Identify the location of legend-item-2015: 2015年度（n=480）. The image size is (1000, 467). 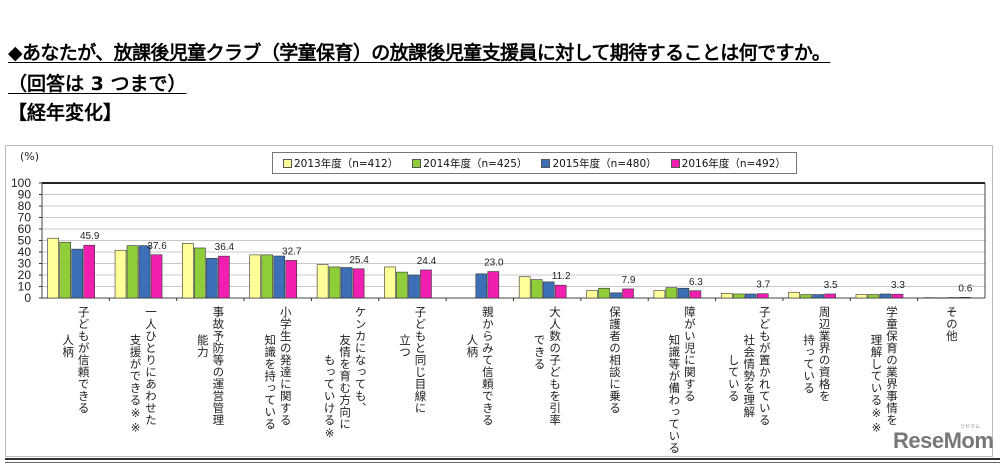
(599, 163).